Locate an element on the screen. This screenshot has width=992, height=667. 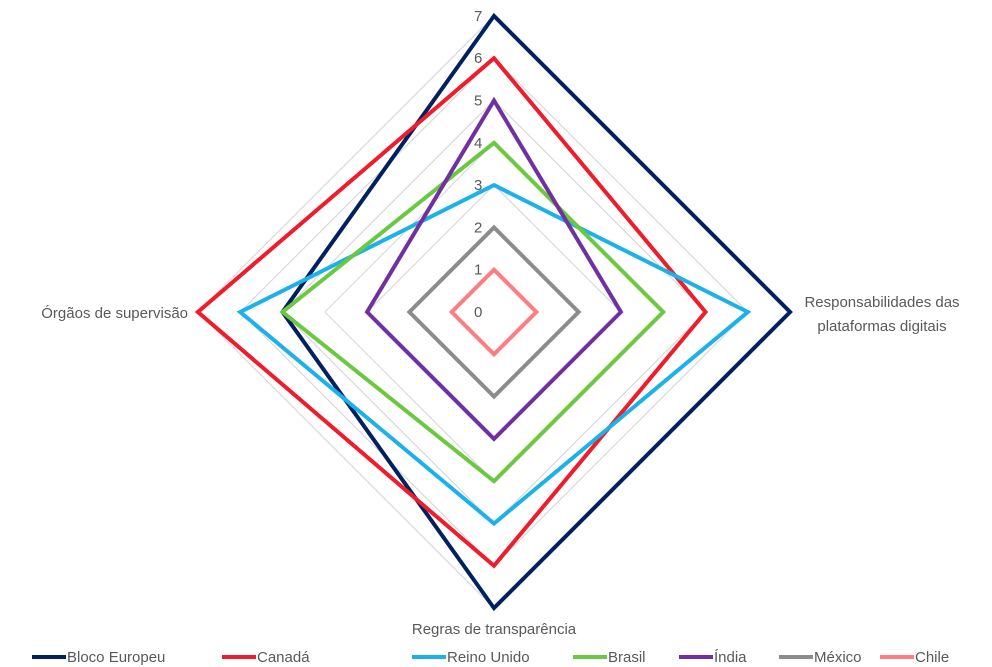
tick-label-3: 3 is located at coordinates (478, 185).